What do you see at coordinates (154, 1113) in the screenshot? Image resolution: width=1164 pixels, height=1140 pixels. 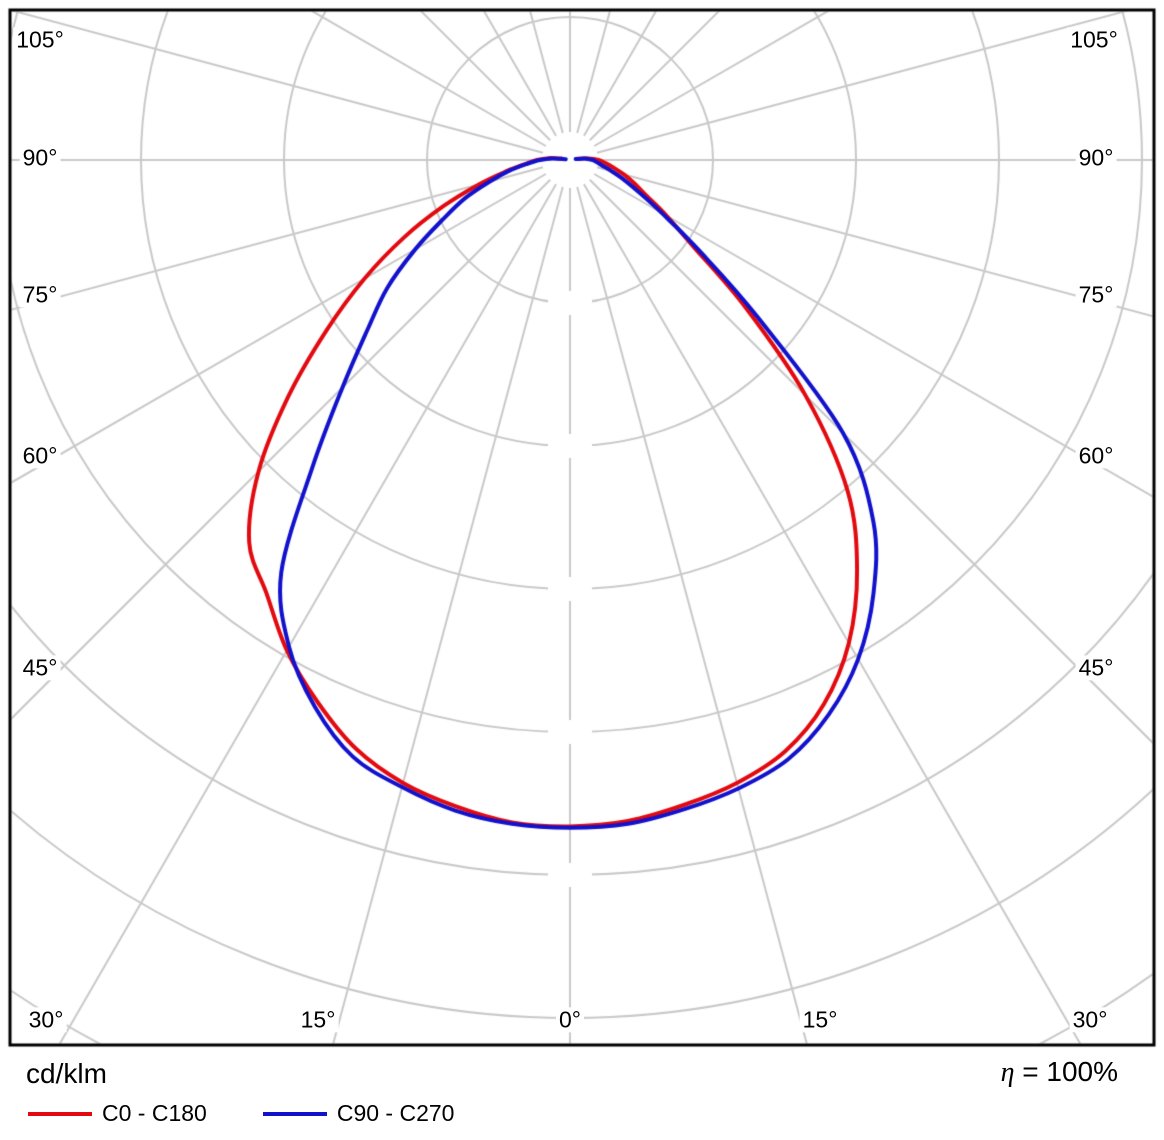 I see `legend-label-c0-c180: C0 - C180` at bounding box center [154, 1113].